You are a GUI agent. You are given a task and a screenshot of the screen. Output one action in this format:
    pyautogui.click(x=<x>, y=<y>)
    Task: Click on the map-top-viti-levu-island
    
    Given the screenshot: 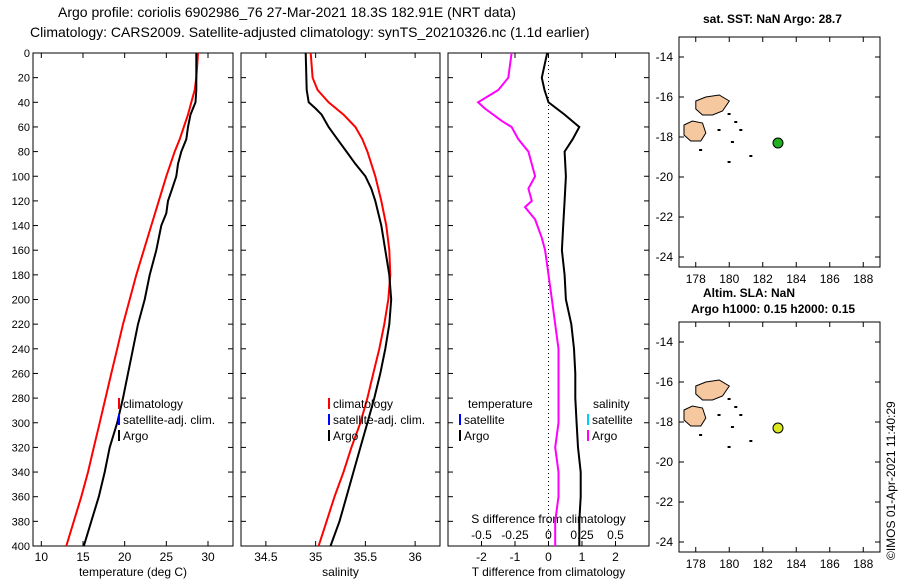 What is the action you would take?
    pyautogui.click(x=695, y=131)
    